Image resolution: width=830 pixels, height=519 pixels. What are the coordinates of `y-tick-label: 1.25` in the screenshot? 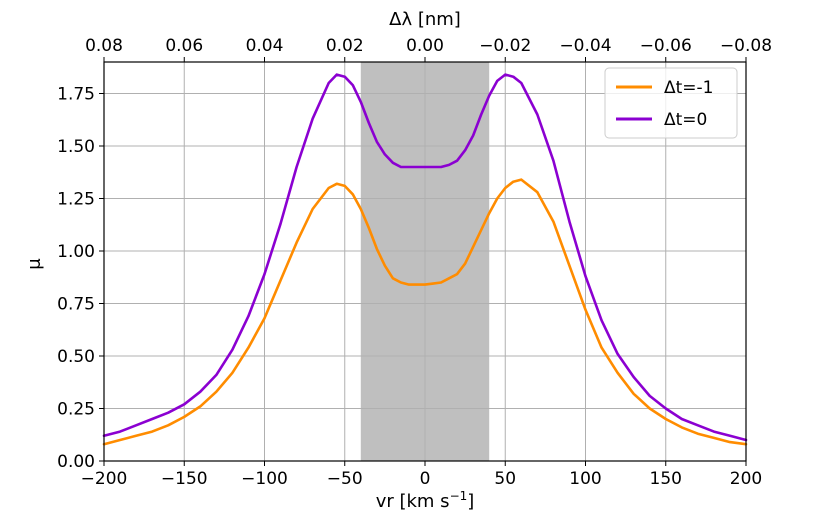 It's located at (76, 200).